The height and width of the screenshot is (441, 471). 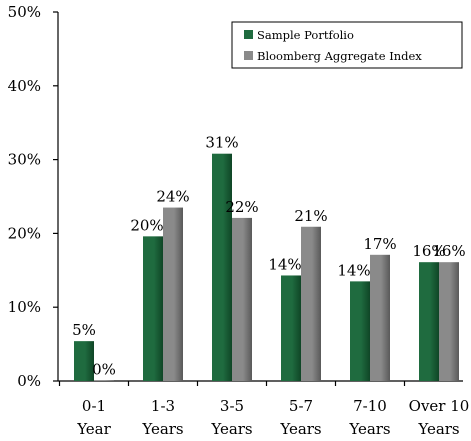 What do you see at coordinates (24, 160) in the screenshot?
I see `y-tick-label: 30%` at bounding box center [24, 160].